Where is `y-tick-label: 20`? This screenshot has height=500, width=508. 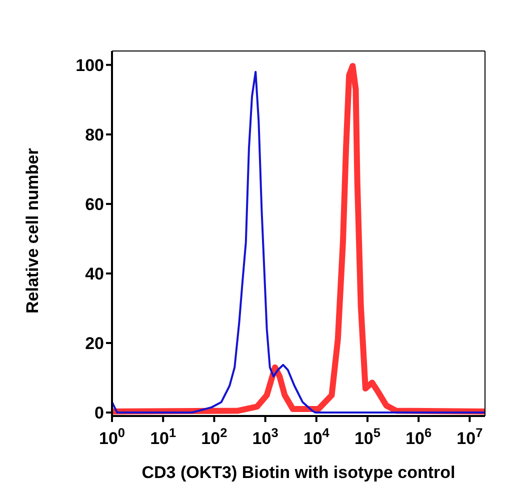
y-tick-label: 20 is located at coordinates (94, 344).